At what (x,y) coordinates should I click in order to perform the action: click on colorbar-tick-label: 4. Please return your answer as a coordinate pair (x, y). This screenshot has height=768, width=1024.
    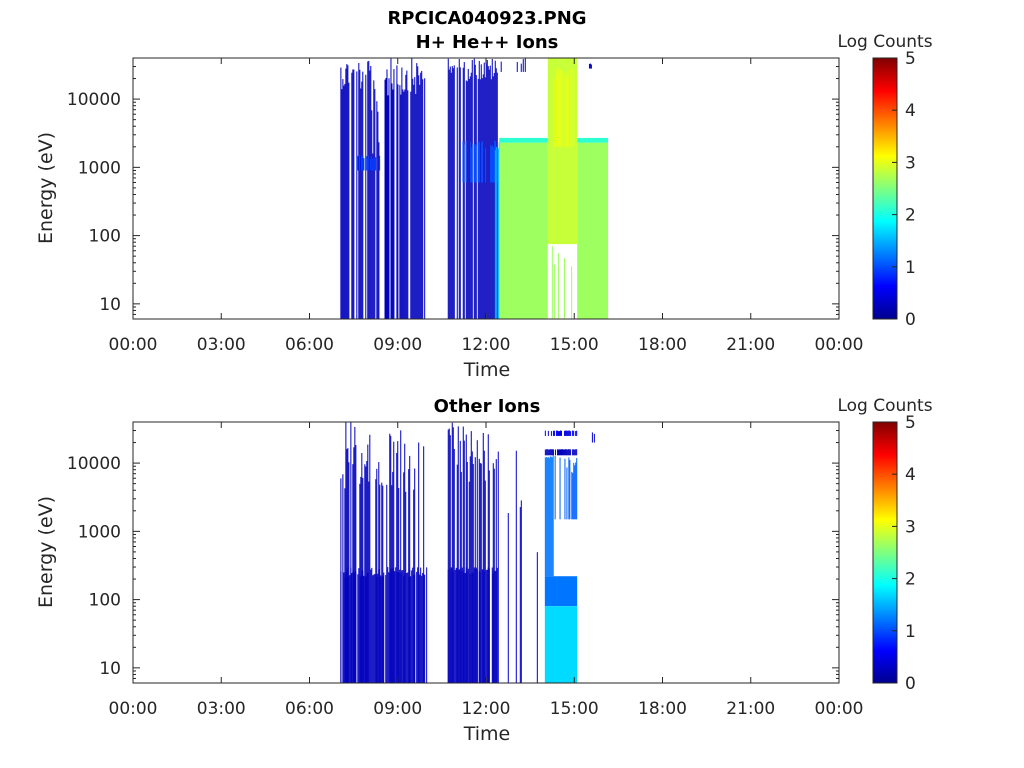
    Looking at the image, I should click on (910, 475).